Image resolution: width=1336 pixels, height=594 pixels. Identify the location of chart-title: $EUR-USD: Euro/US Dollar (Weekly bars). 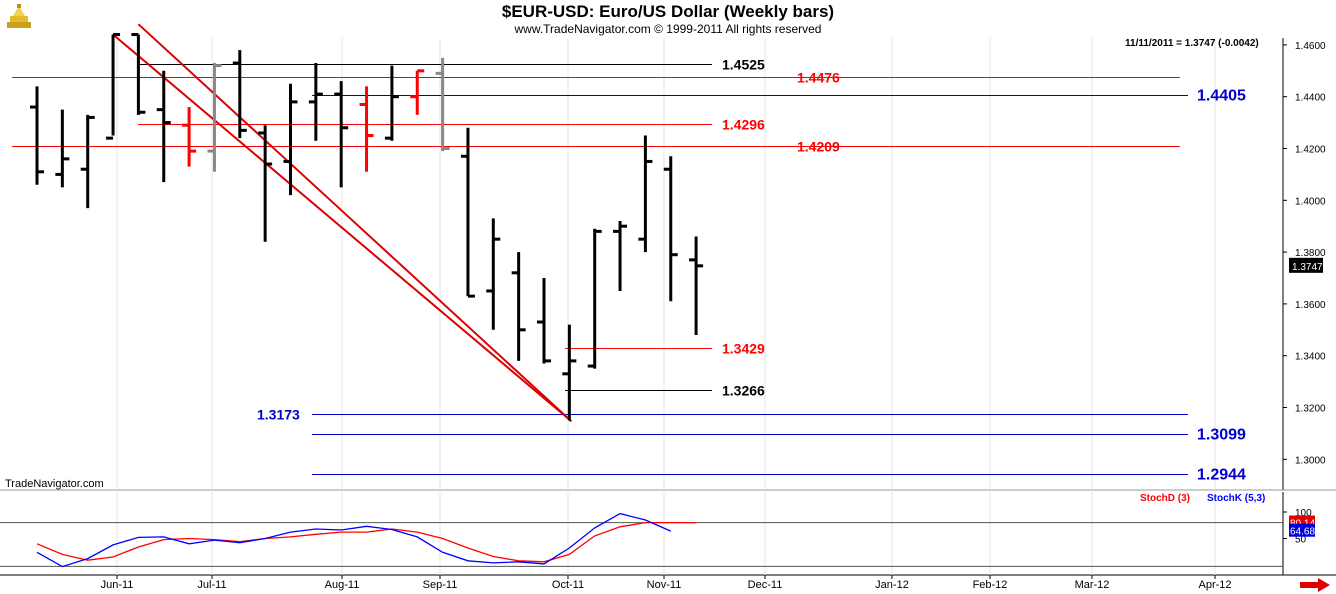
(668, 11).